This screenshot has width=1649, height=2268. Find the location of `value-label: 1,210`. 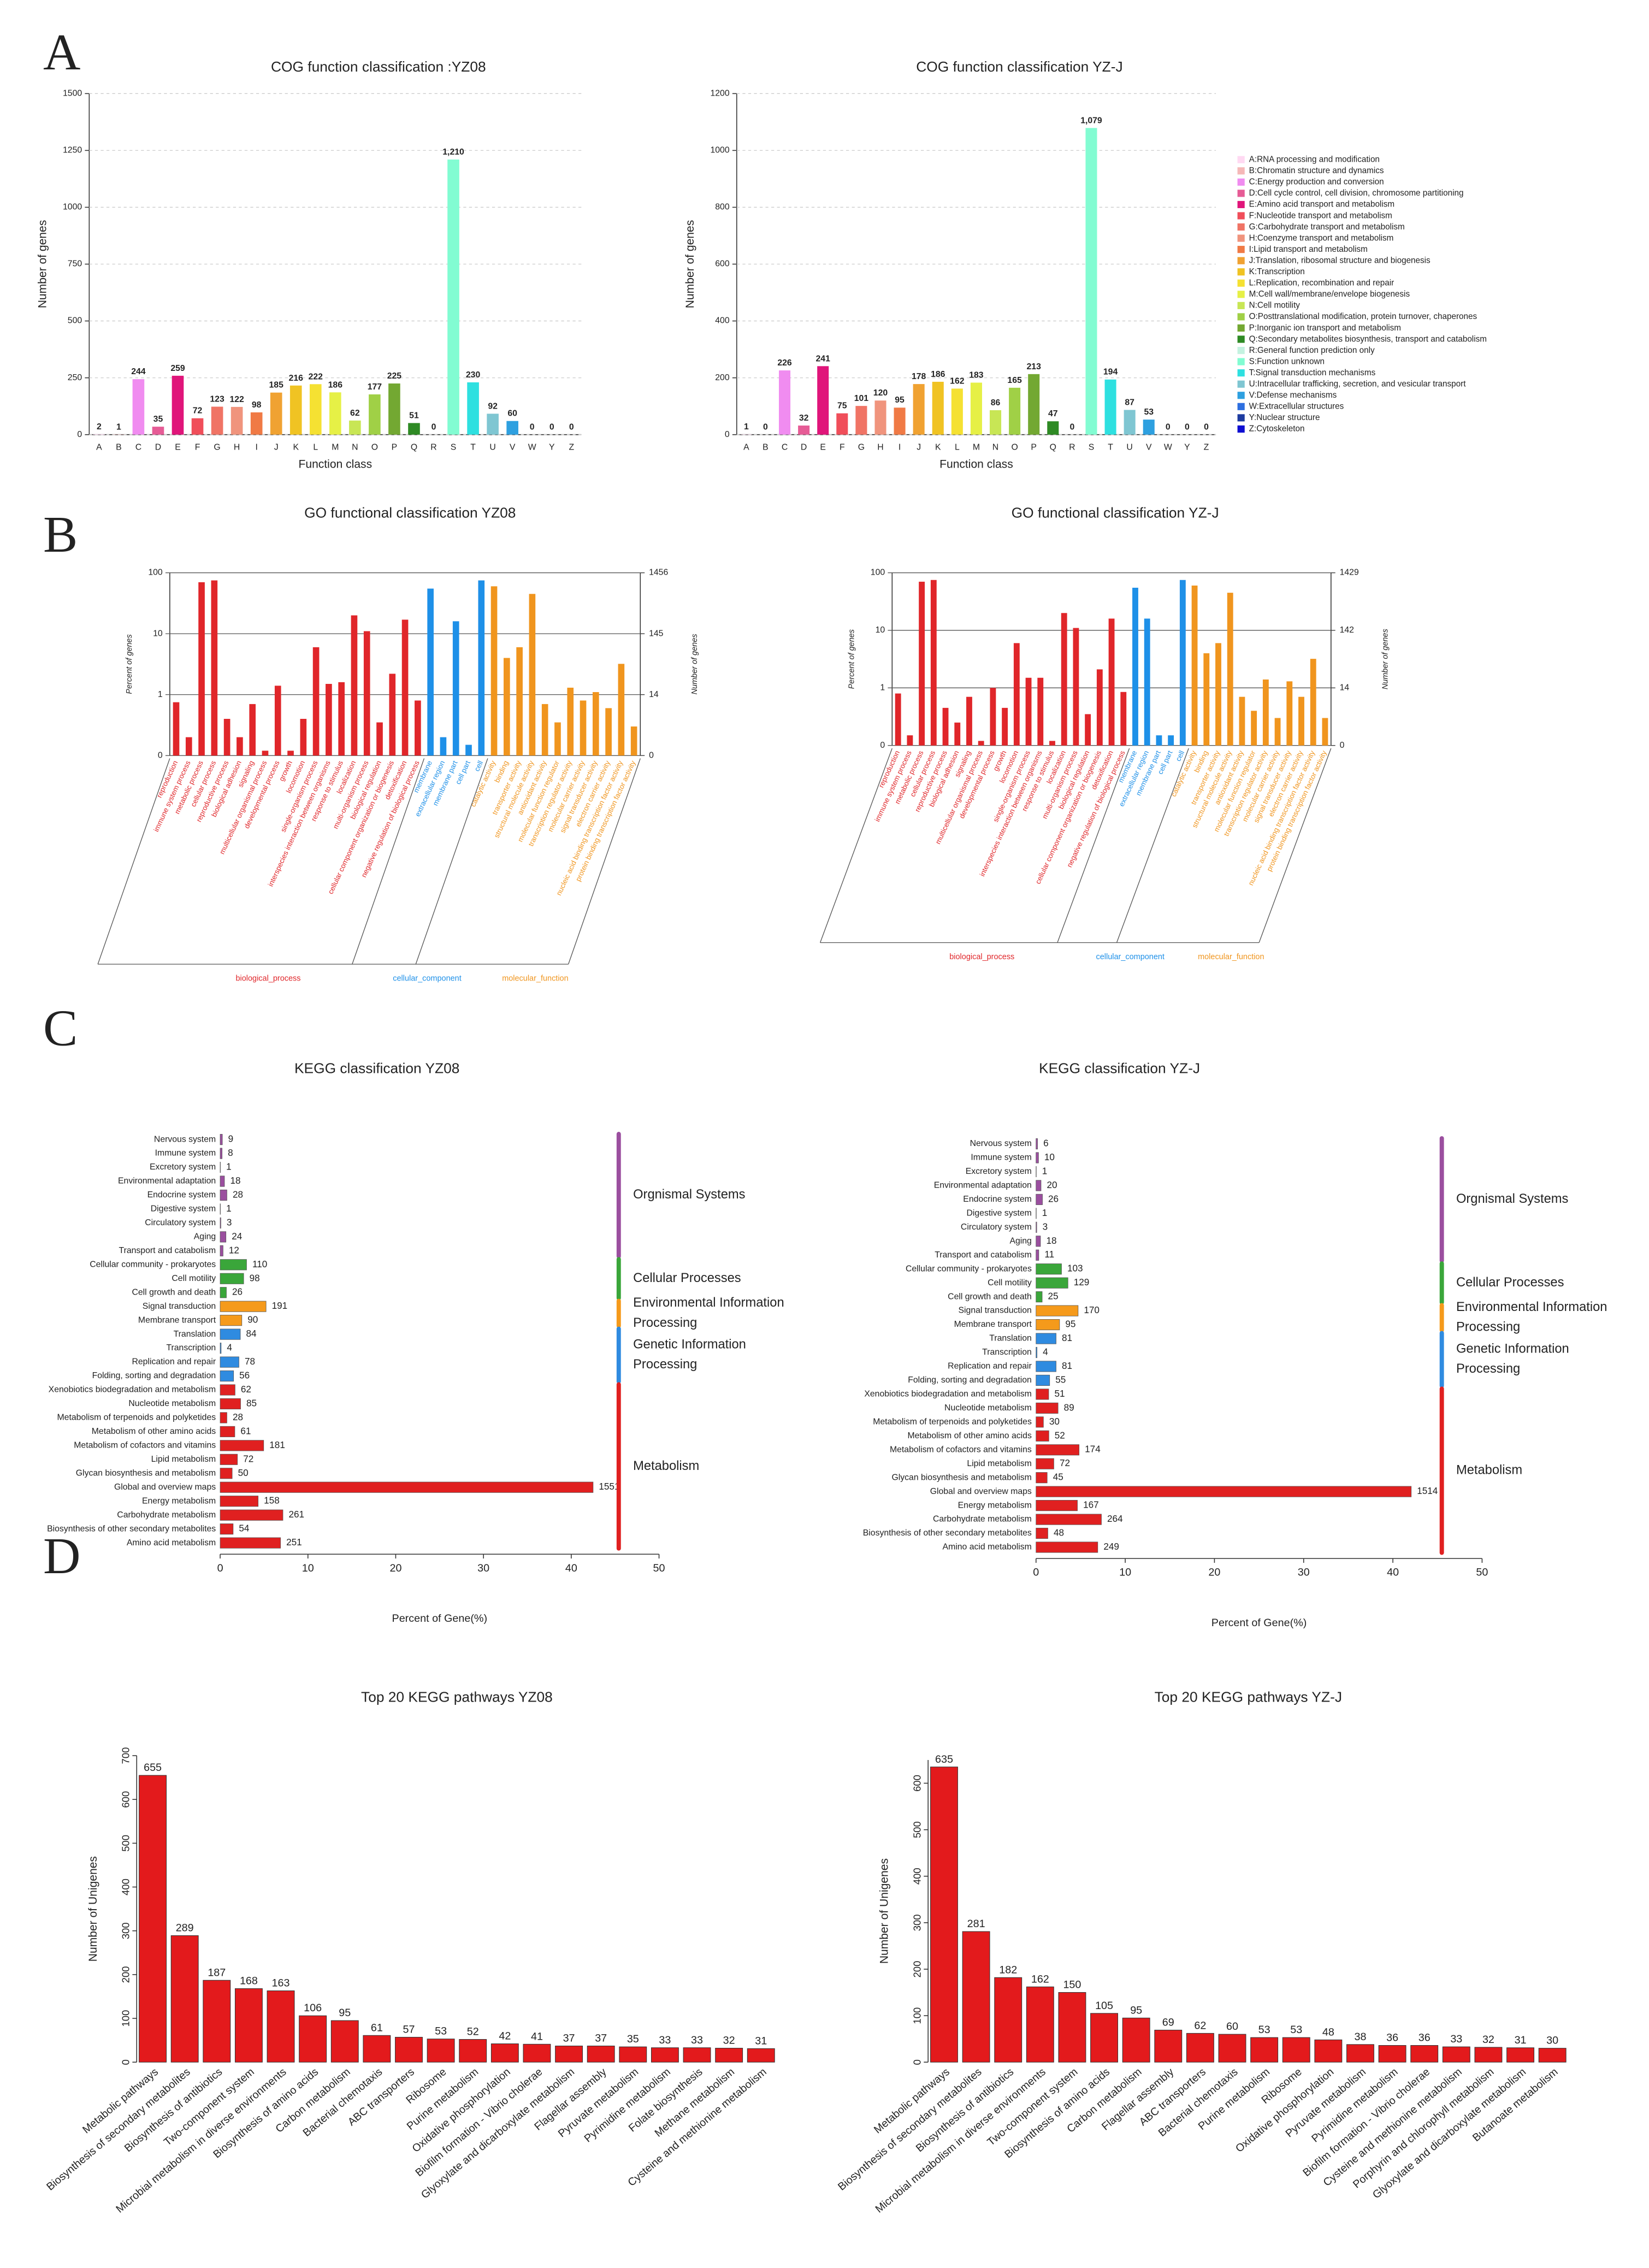

value-label: 1,210 is located at coordinates (453, 152).